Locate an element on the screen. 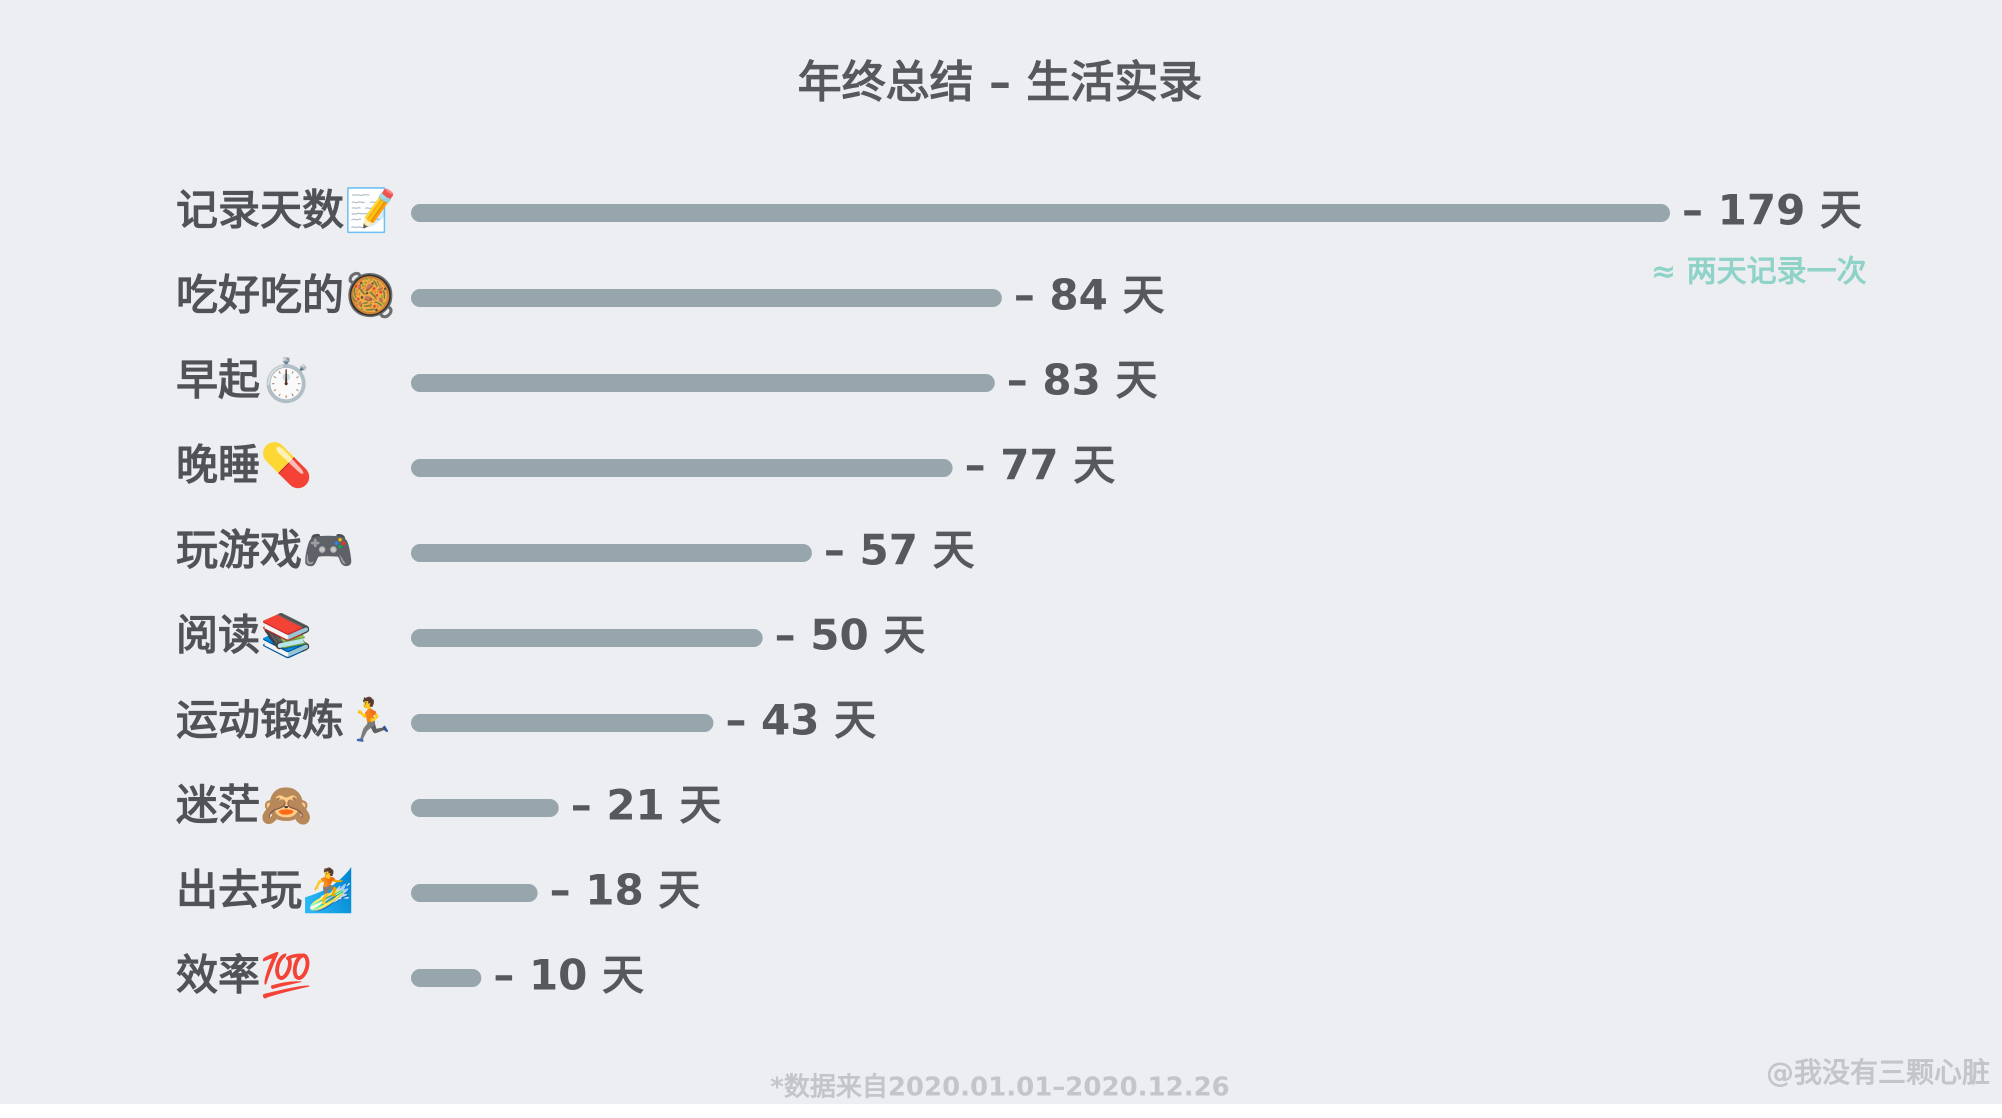 Image resolution: width=2002 pixels, height=1118 pixels. value-label: – 10 天 is located at coordinates (568, 975).